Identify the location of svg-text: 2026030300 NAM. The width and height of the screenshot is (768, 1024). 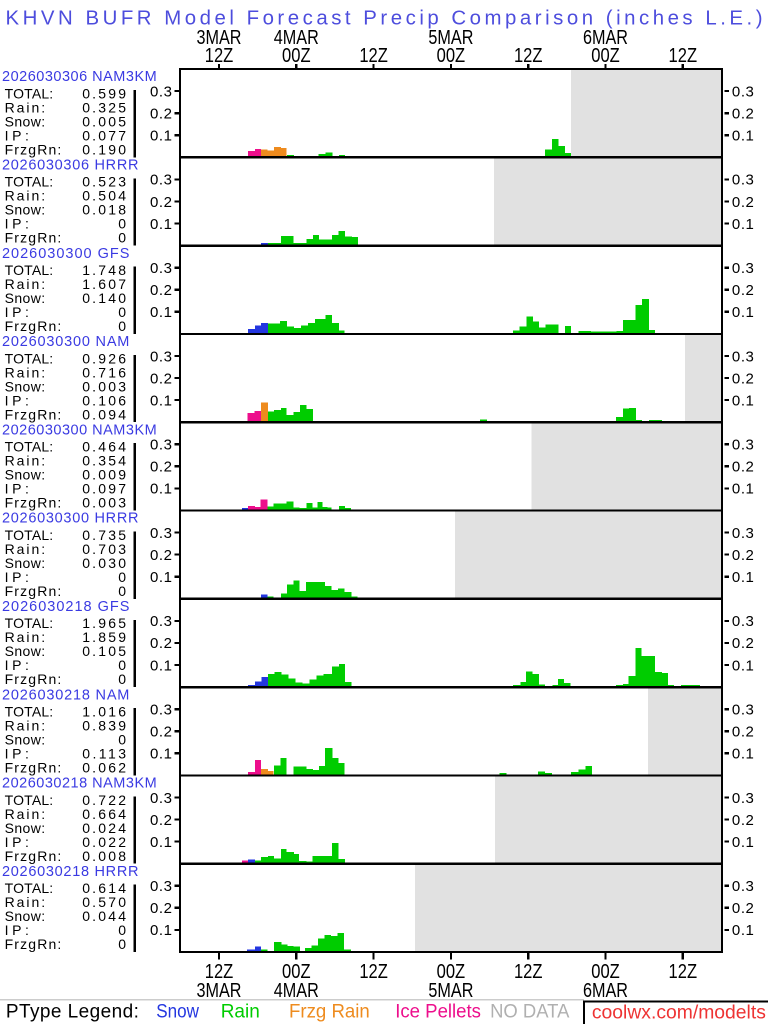
(65, 342).